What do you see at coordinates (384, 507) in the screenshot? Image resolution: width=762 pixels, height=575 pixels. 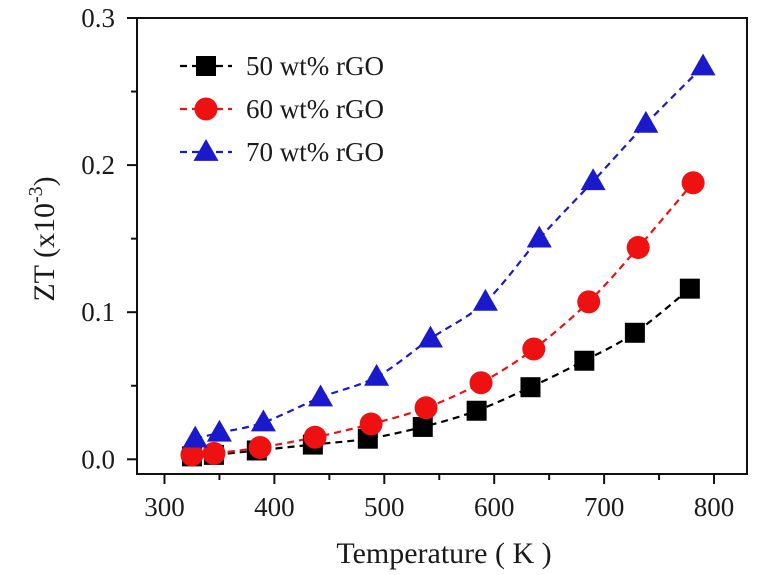 I see `x-tick-label: 500` at bounding box center [384, 507].